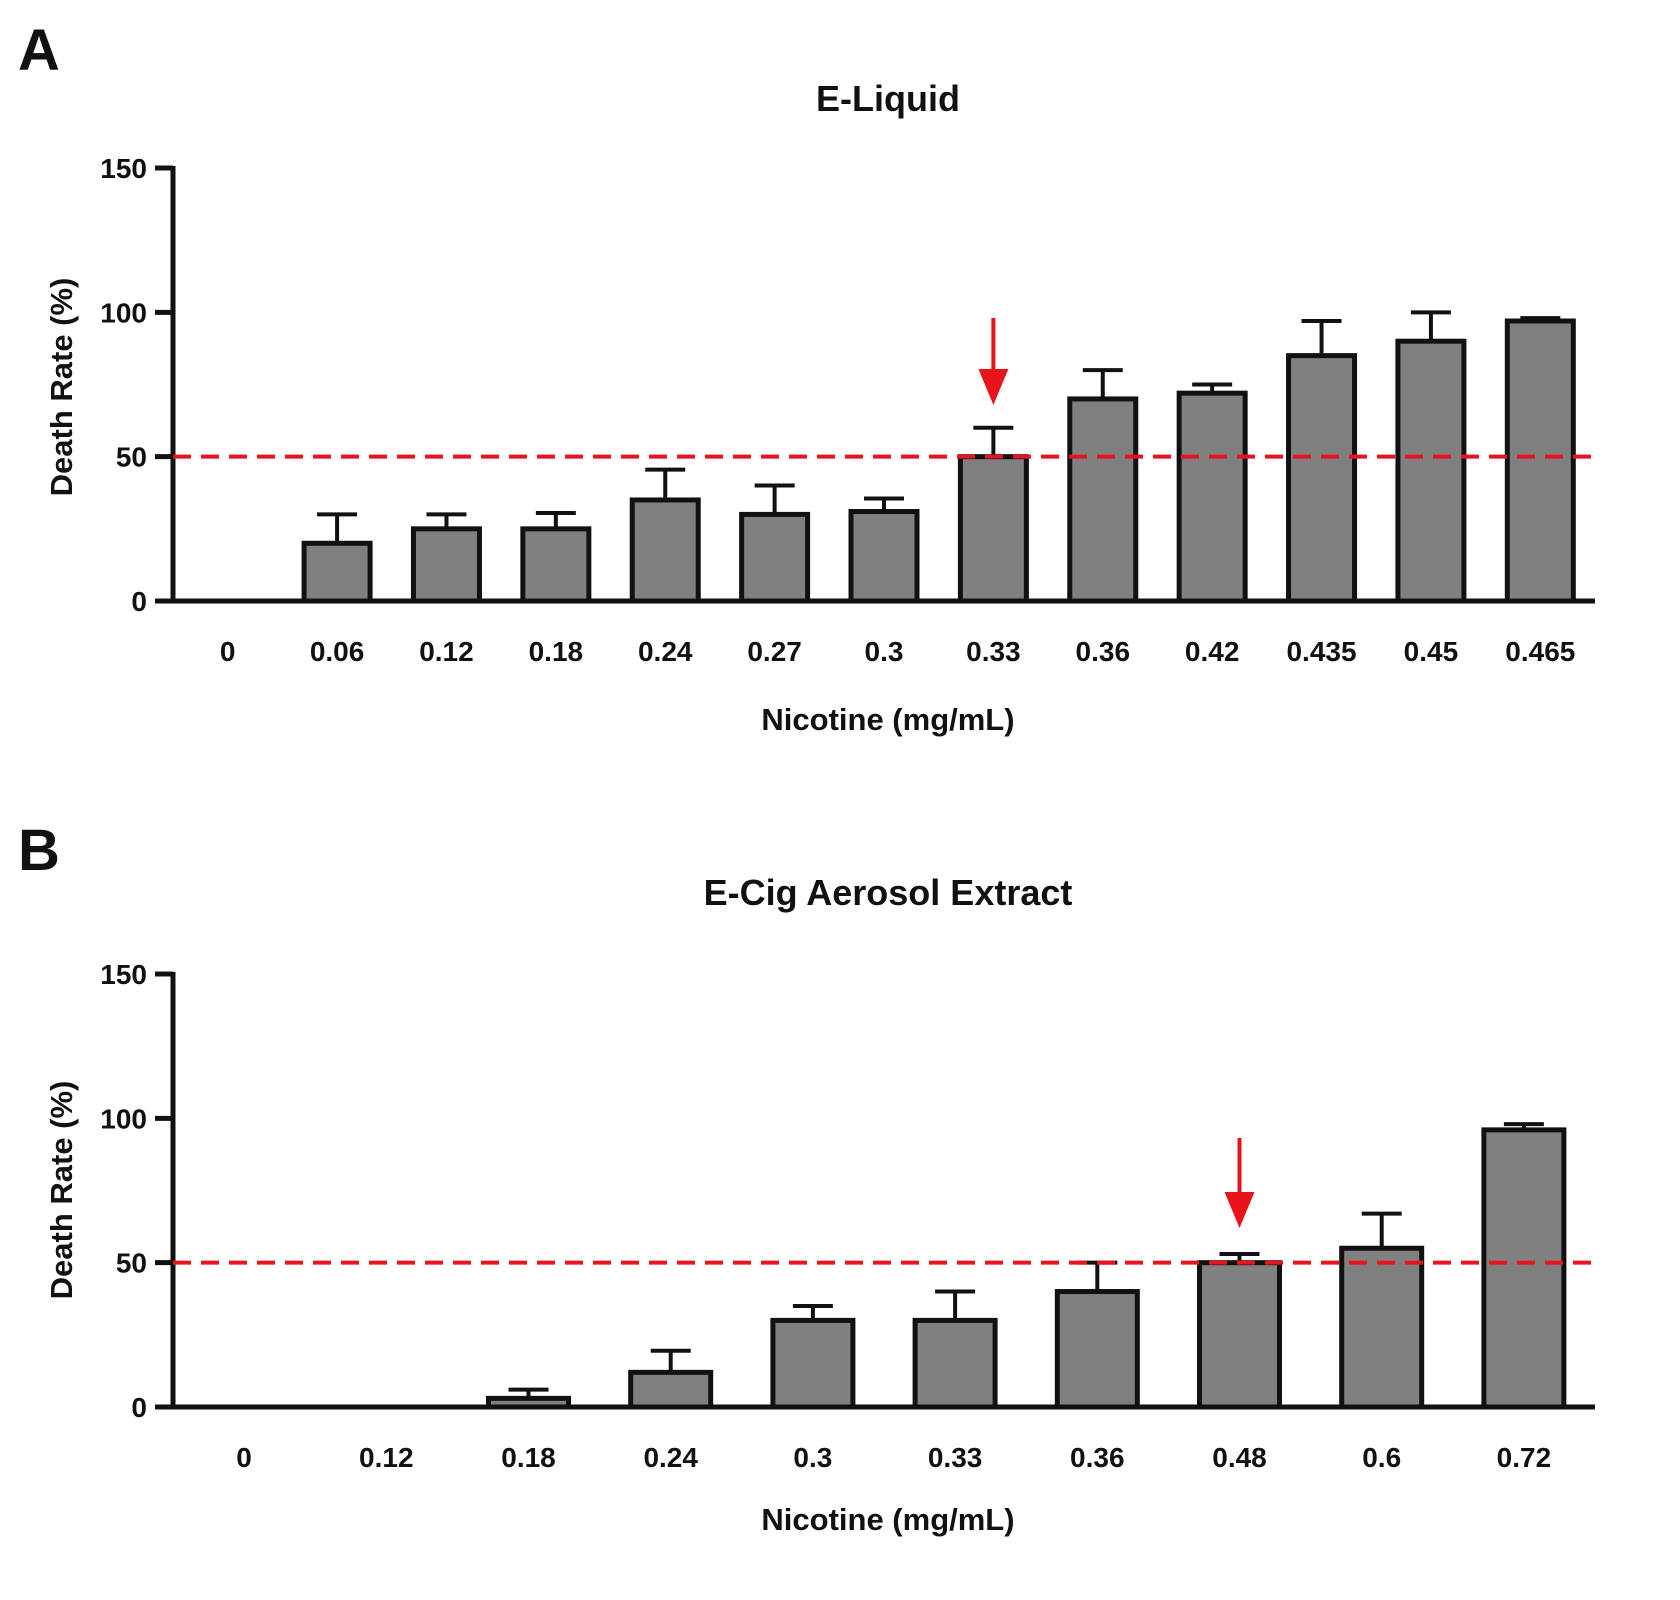  I want to click on panel-label: B, so click(39, 850).